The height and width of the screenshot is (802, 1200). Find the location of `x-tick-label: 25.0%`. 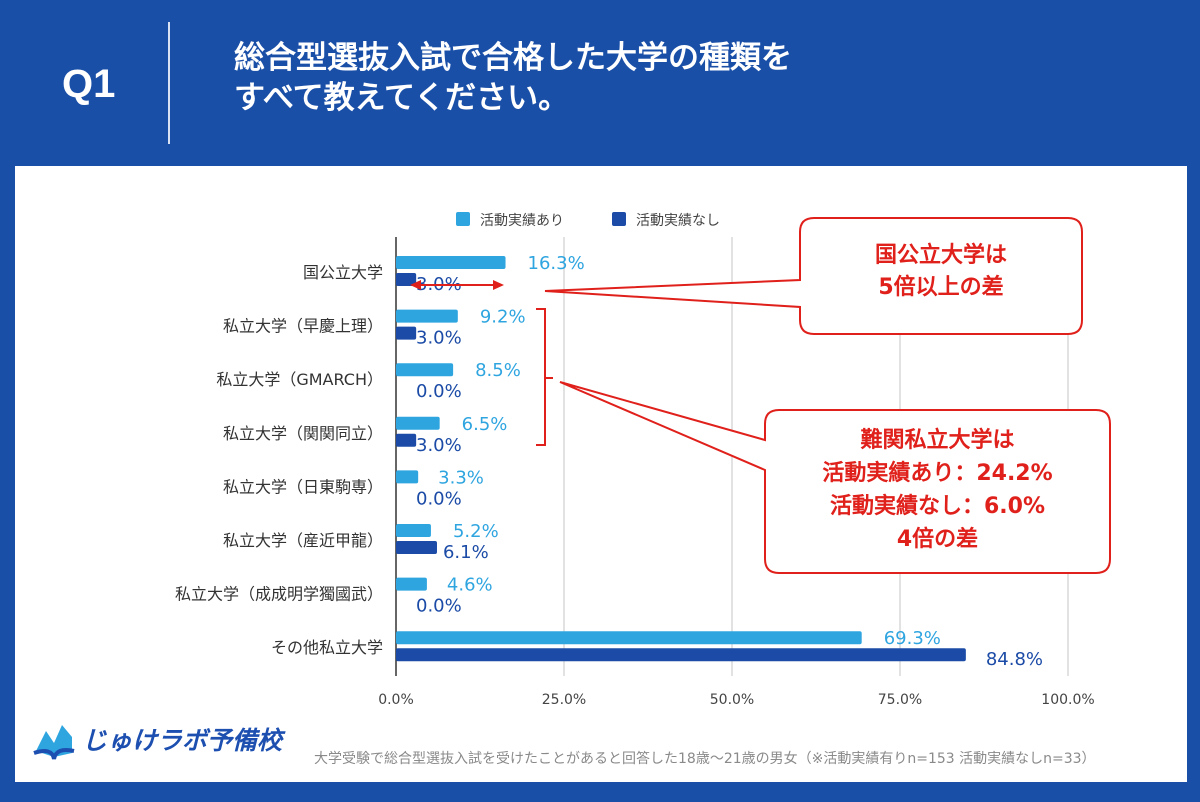

x-tick-label: 25.0% is located at coordinates (564, 700).